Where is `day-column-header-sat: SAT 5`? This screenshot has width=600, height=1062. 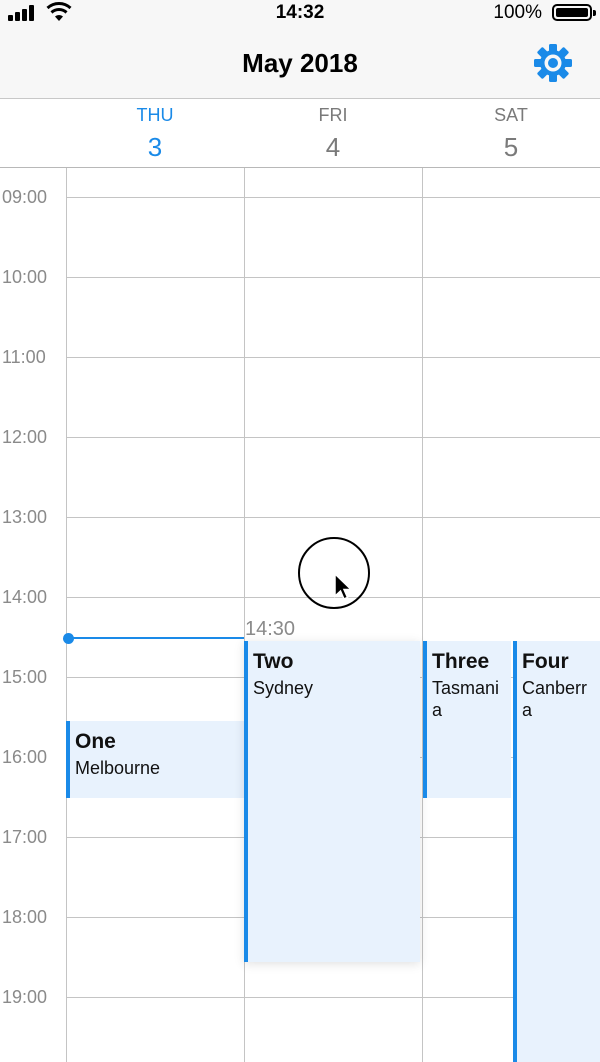
day-column-header-sat: SAT 5 is located at coordinates (511, 131).